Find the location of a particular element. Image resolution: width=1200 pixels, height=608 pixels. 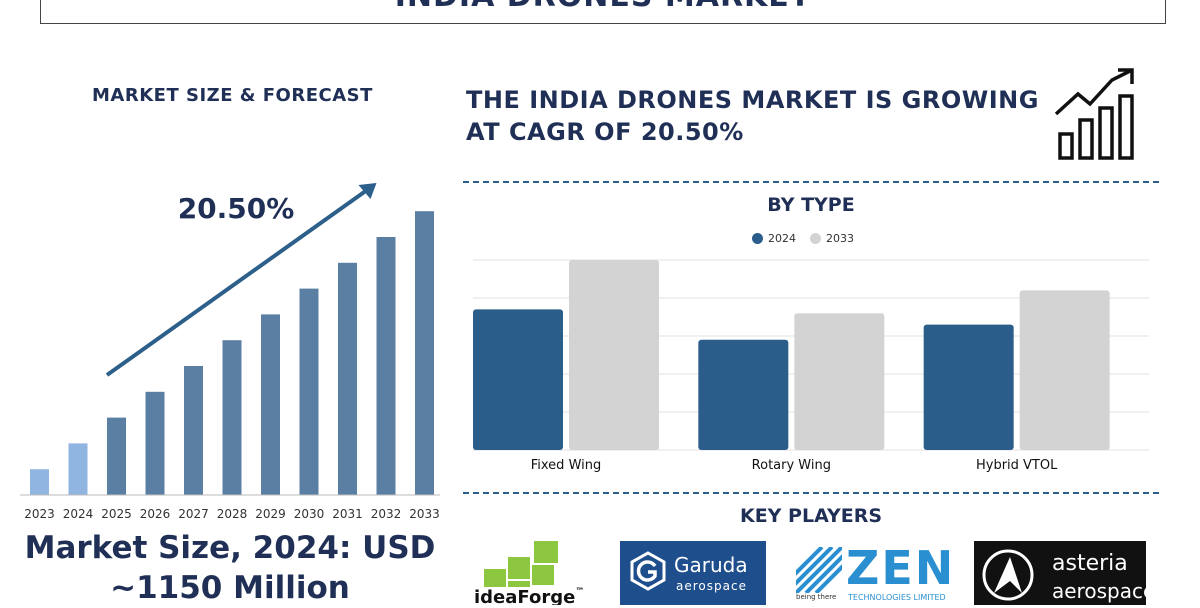

market-size-line1: Market Size, 2024: USD is located at coordinates (230, 548).